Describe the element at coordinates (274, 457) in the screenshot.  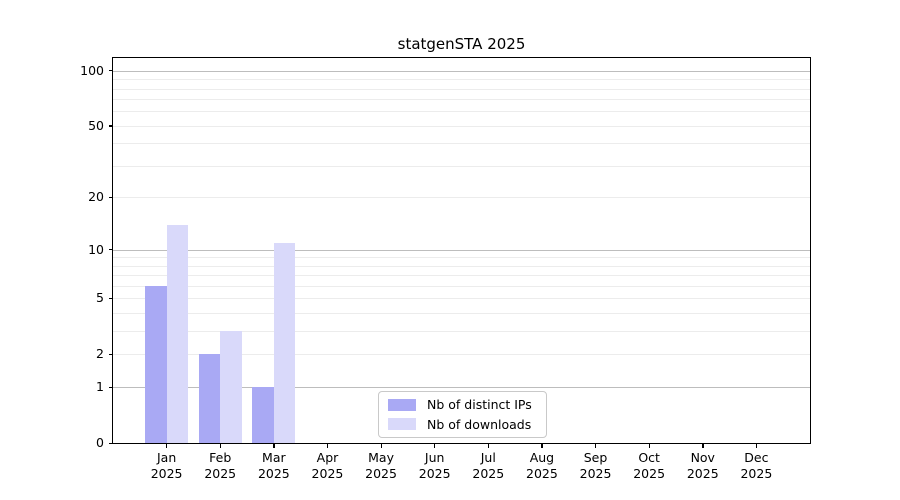
I see `x-tick-month-mar: Mar` at that location.